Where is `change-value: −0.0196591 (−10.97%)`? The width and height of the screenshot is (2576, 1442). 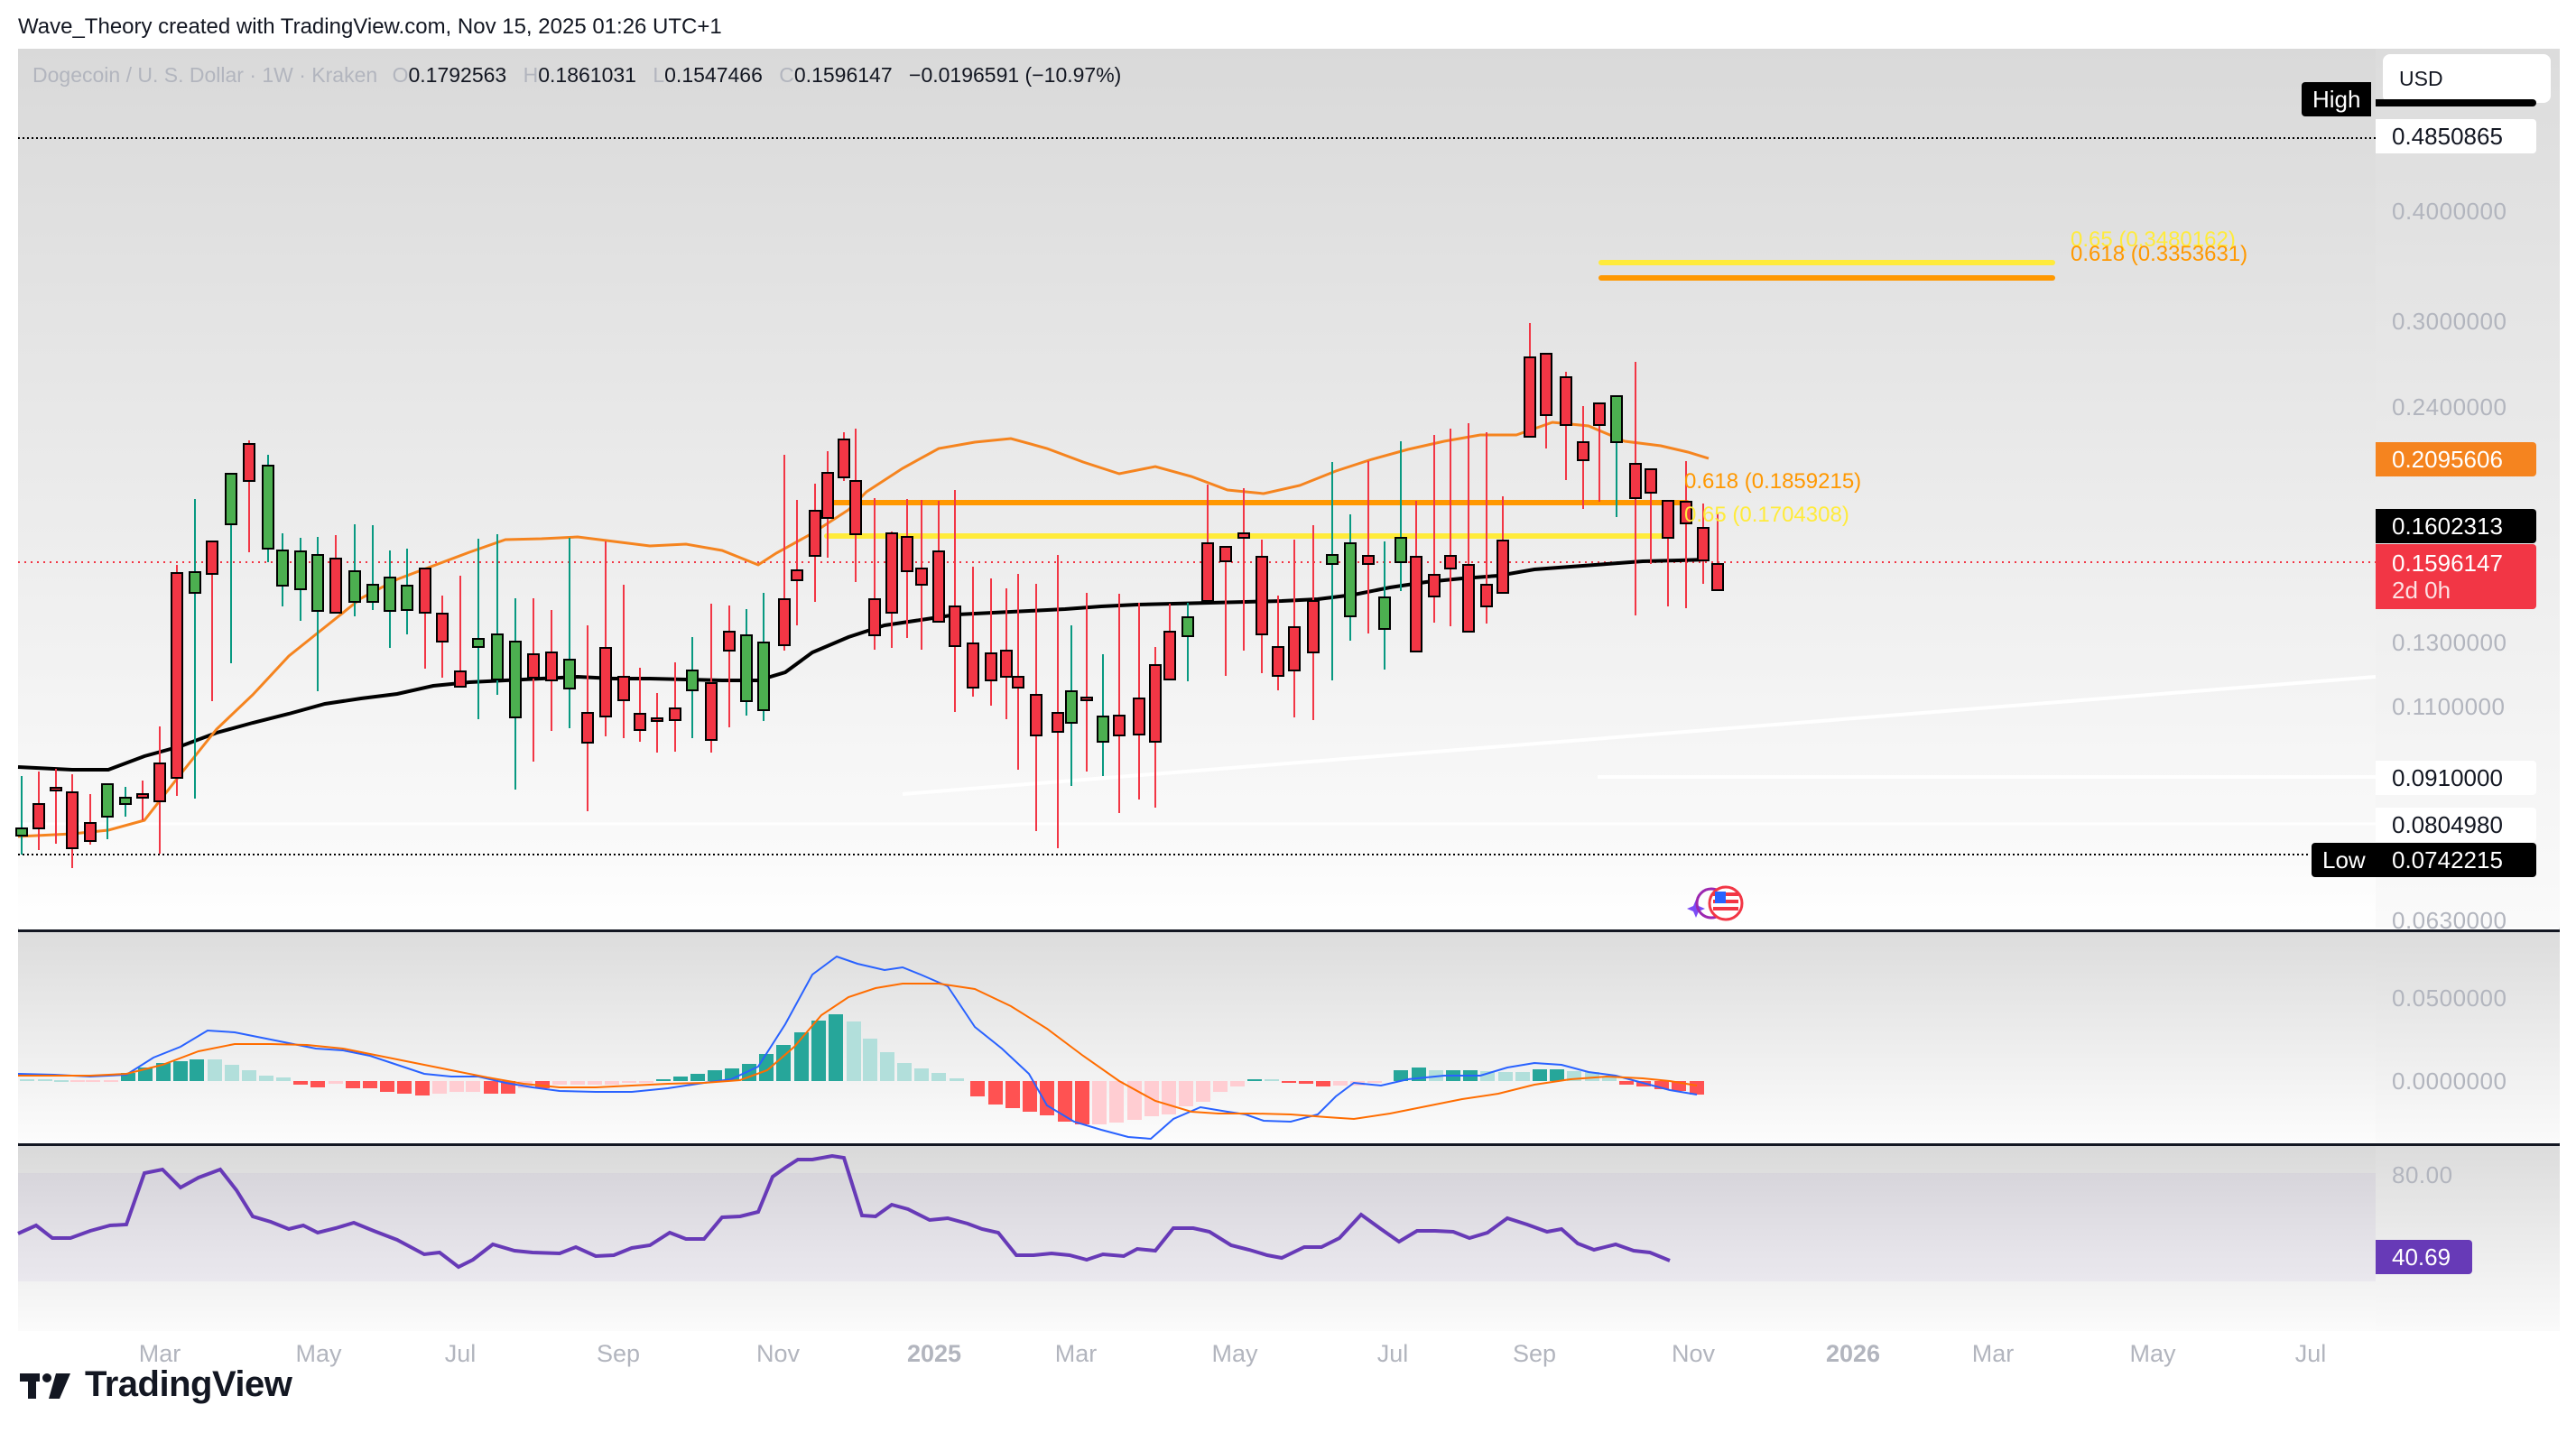 change-value: −0.0196591 (−10.97%) is located at coordinates (1015, 75).